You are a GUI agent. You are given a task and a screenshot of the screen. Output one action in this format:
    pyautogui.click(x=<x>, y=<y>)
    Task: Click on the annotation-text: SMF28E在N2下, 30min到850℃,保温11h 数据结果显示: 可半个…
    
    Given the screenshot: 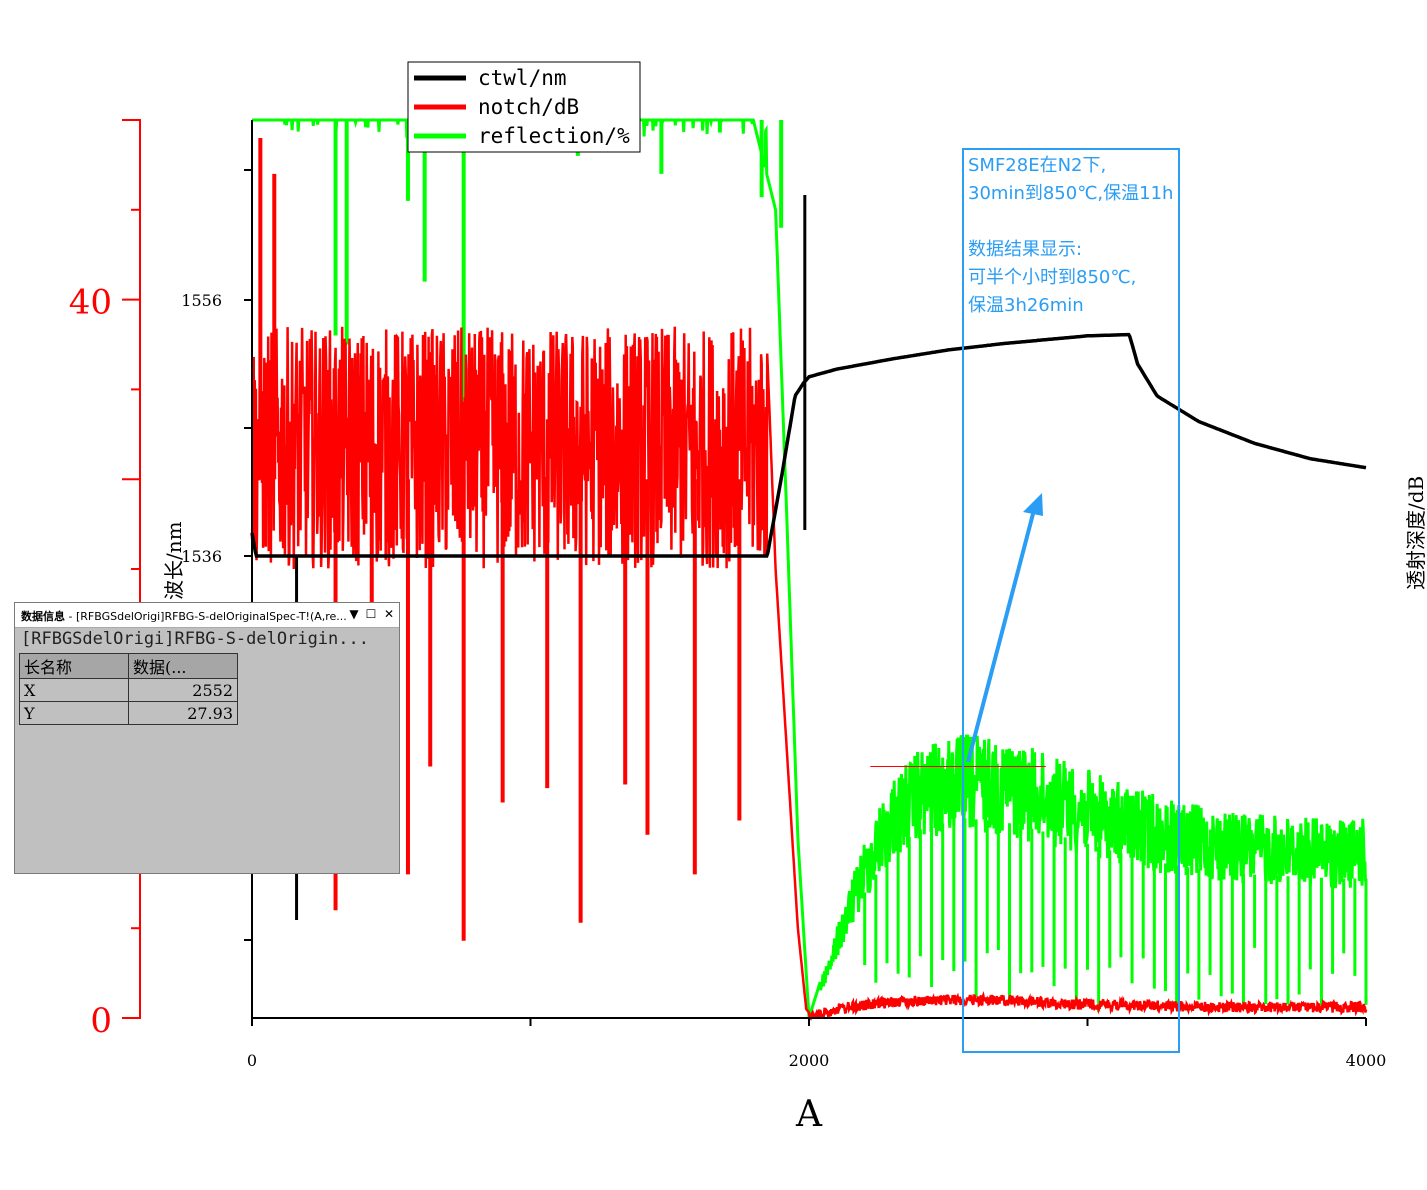 What is the action you would take?
    pyautogui.click(x=1071, y=235)
    